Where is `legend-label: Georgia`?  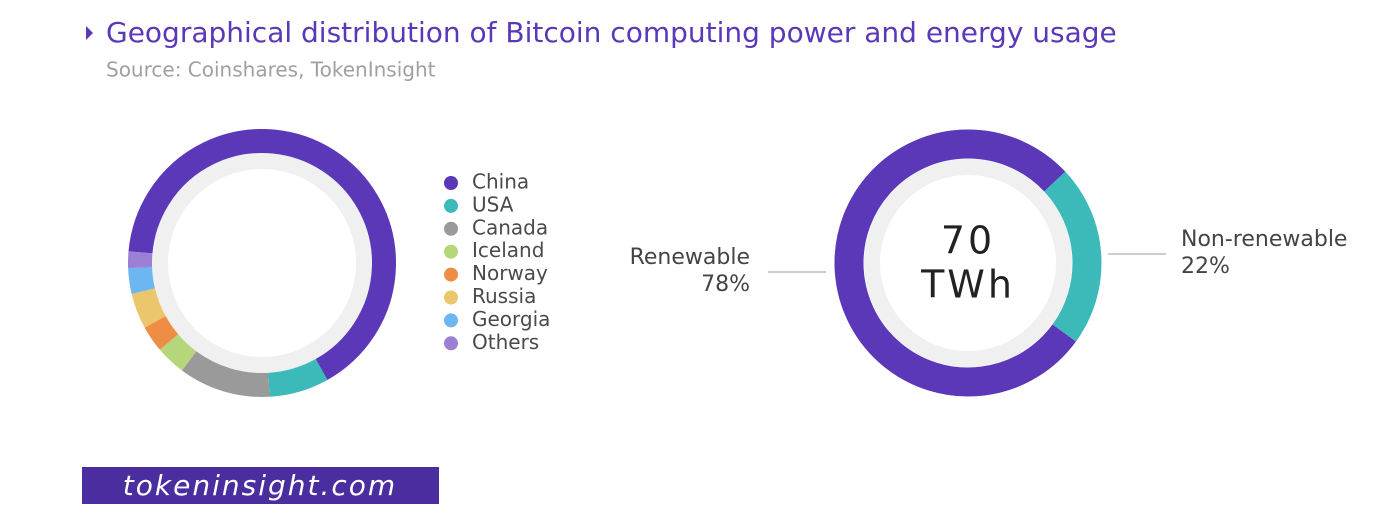 legend-label: Georgia is located at coordinates (511, 319).